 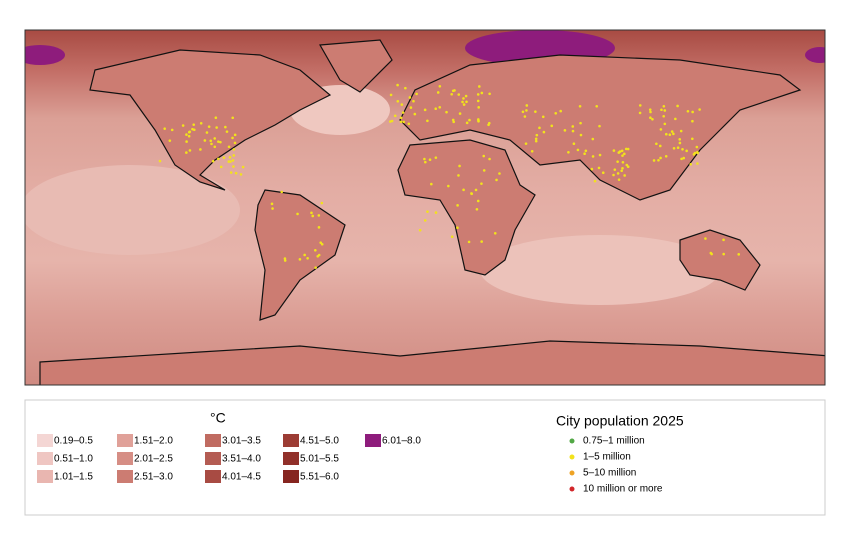 I want to click on temperature-label: 1.01–1.5, so click(x=73, y=477).